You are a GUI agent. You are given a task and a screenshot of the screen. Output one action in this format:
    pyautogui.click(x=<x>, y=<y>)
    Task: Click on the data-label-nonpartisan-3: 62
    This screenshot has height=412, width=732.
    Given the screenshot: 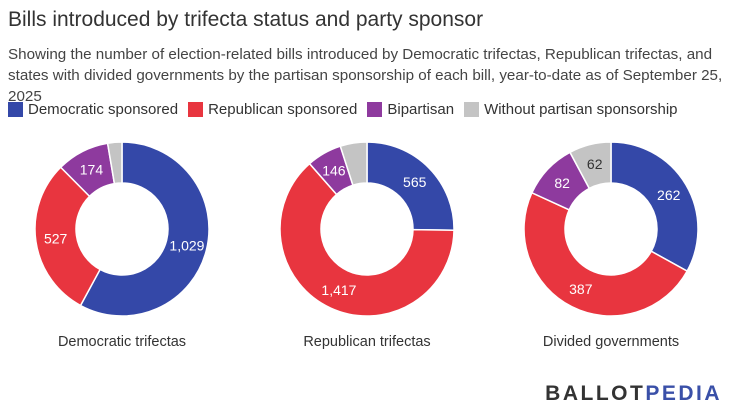 What is the action you would take?
    pyautogui.click(x=595, y=164)
    